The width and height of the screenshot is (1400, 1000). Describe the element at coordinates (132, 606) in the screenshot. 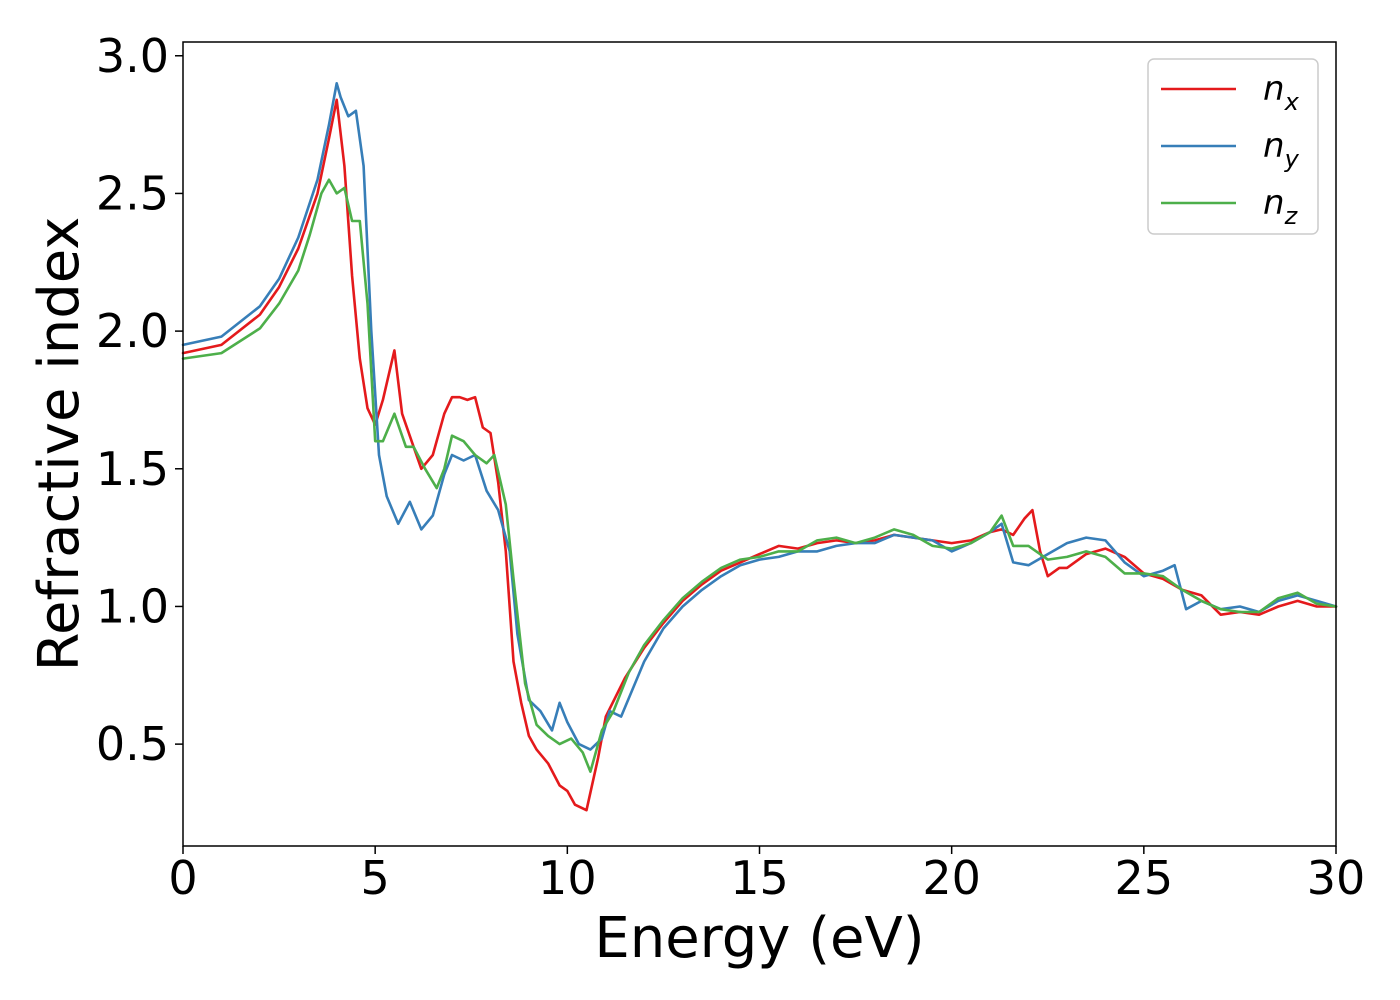

I see `y-tick-label: 1.0` at that location.